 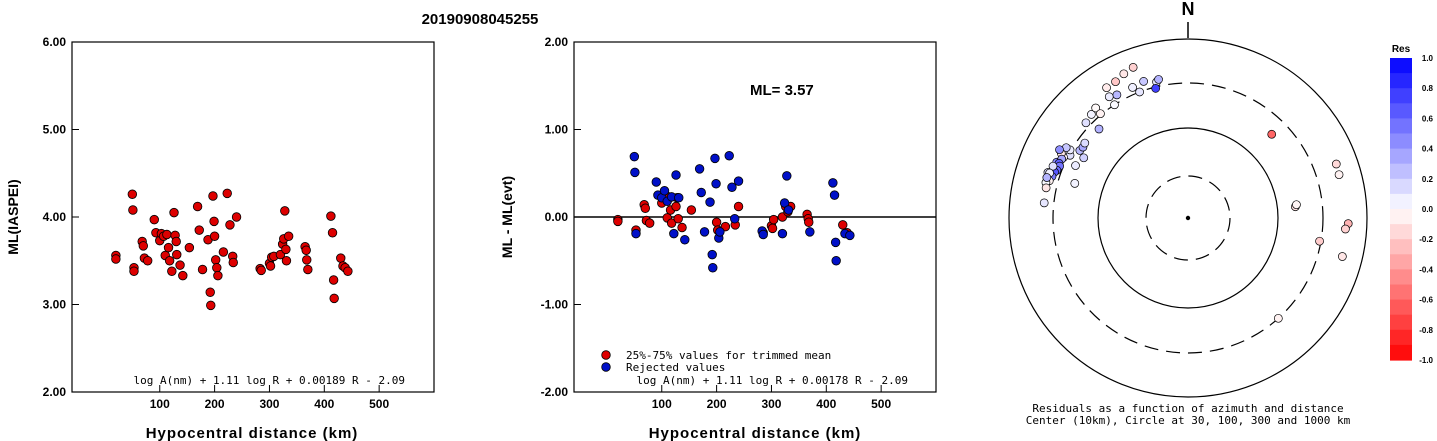 I want to click on x-tick-label: 100, so click(x=160, y=404).